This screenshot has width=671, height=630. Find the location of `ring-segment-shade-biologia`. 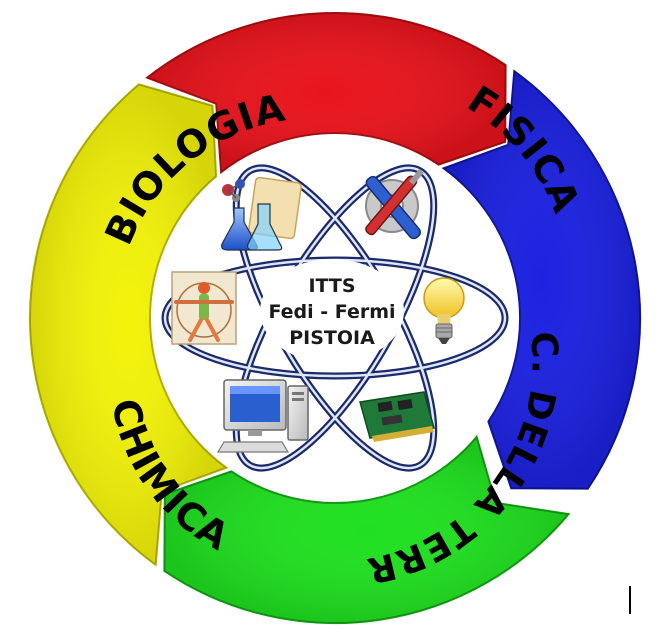

ring-segment-shade-biologia is located at coordinates (326, 92).